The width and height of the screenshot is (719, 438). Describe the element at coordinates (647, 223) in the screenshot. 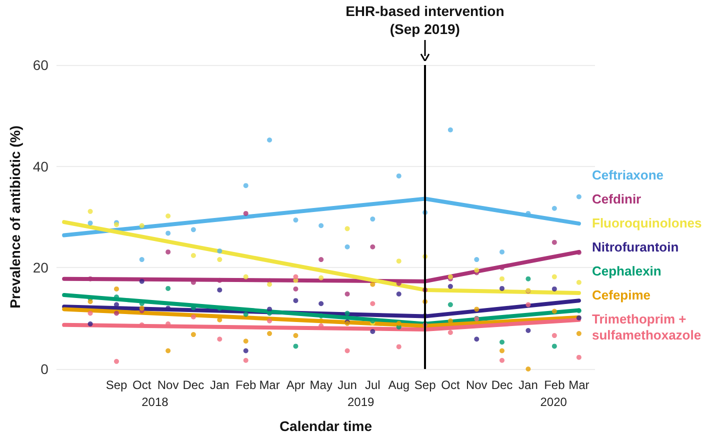

I see `text: Fluoroquinolones` at that location.